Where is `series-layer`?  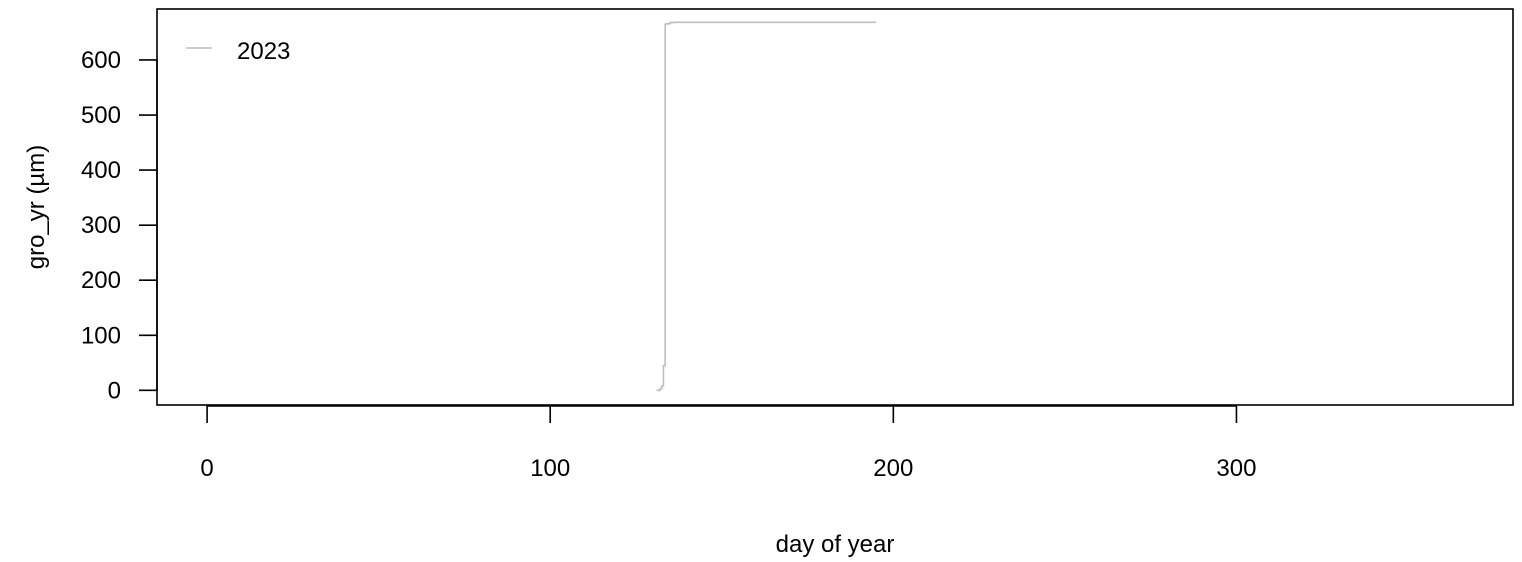 series-layer is located at coordinates (766, 206).